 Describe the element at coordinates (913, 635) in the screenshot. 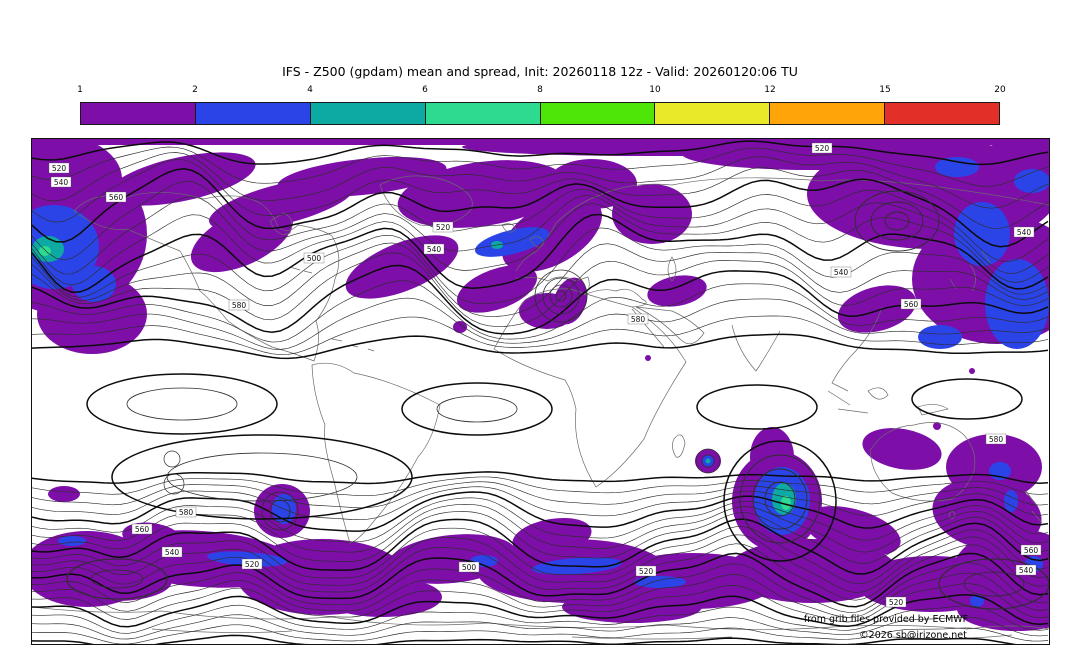

I see `attribution-copyright: ©2026 sb@irizone.net` at that location.